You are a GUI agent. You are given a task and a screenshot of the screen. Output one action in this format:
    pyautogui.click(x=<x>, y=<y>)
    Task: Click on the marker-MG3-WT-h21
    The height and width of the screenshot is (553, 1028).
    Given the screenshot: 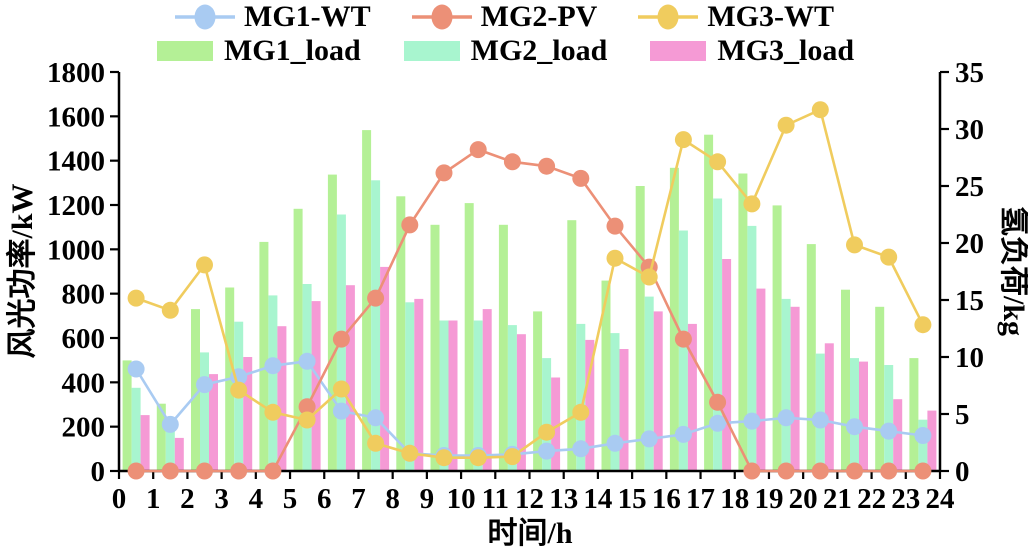 What is the action you would take?
    pyautogui.click(x=820, y=110)
    